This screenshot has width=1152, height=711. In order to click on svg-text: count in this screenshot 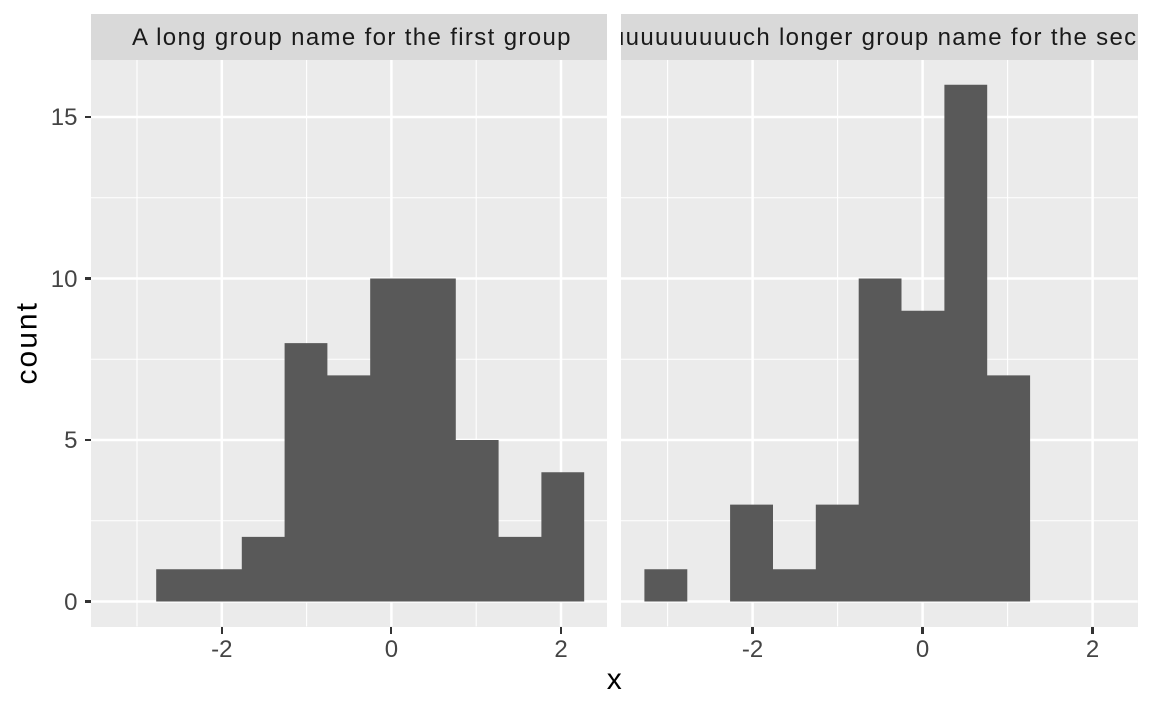, I will do `click(27, 342)`.